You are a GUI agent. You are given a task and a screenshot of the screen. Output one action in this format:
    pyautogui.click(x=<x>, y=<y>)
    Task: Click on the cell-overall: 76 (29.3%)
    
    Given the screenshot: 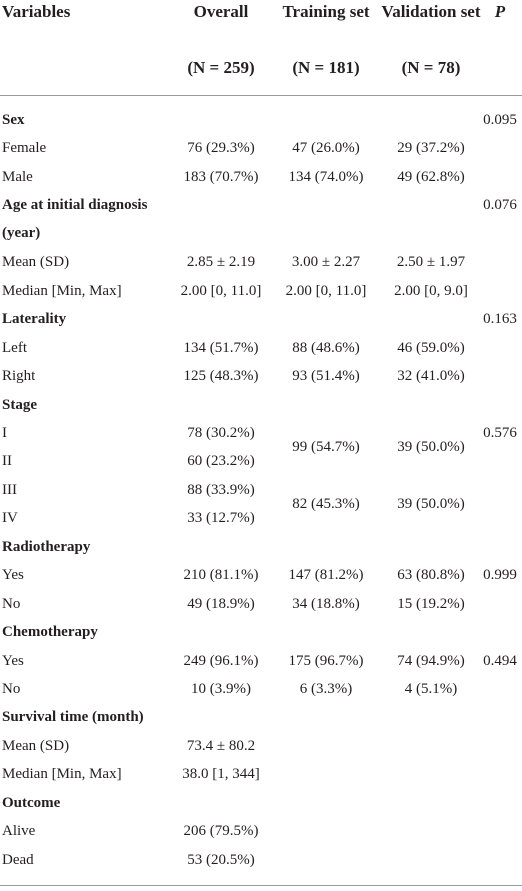 What is the action you would take?
    pyautogui.click(x=221, y=148)
    